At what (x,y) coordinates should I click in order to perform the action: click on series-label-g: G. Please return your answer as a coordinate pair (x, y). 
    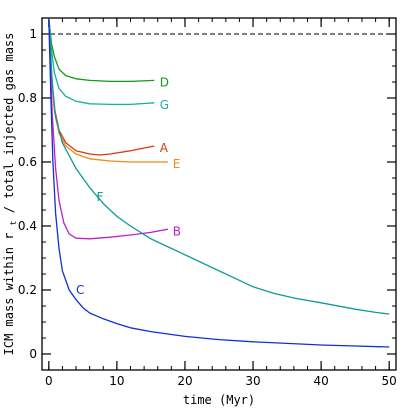
    Looking at the image, I should click on (164, 105).